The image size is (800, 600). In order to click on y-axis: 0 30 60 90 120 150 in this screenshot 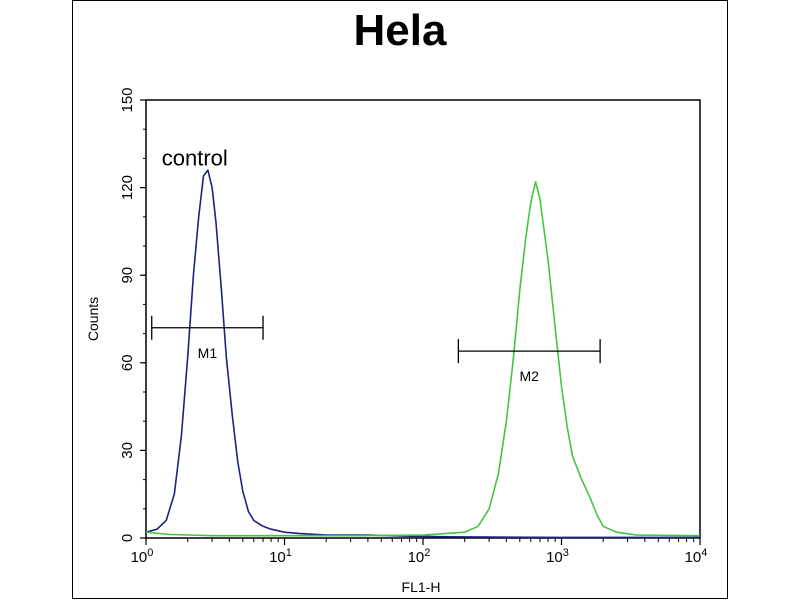, I will do `click(132, 314)`.